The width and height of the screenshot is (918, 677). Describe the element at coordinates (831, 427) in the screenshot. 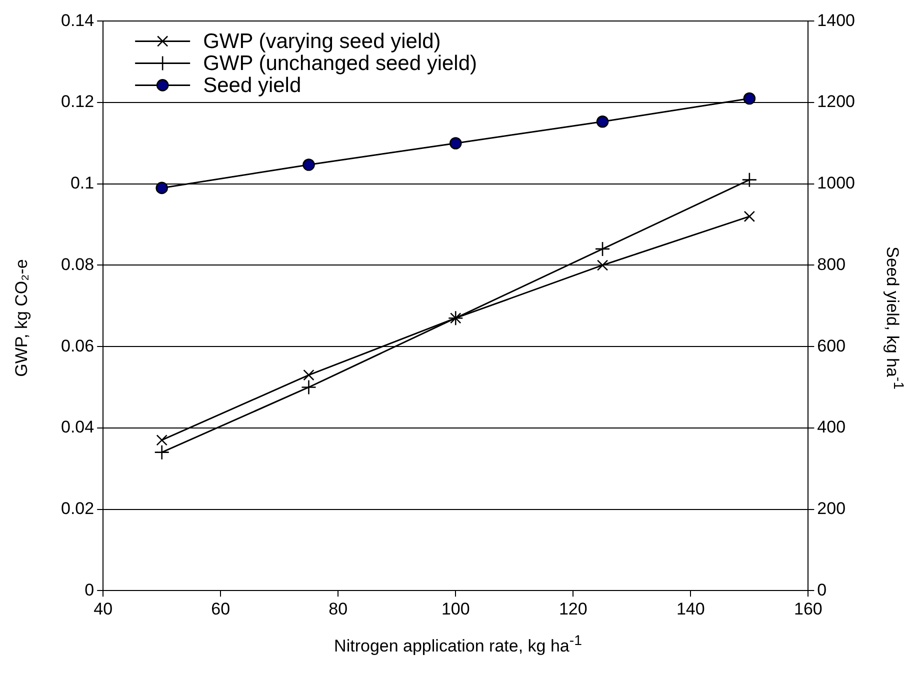

I see `y2-tick-label: 400` at that location.